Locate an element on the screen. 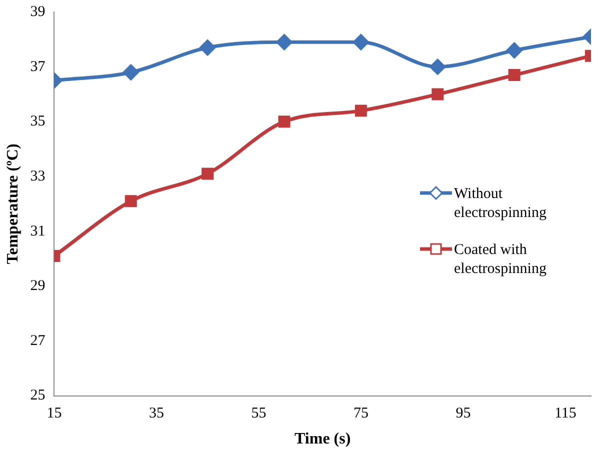 This screenshot has height=453, width=601. legend-label: Coated with electrospinning is located at coordinates (501, 260).